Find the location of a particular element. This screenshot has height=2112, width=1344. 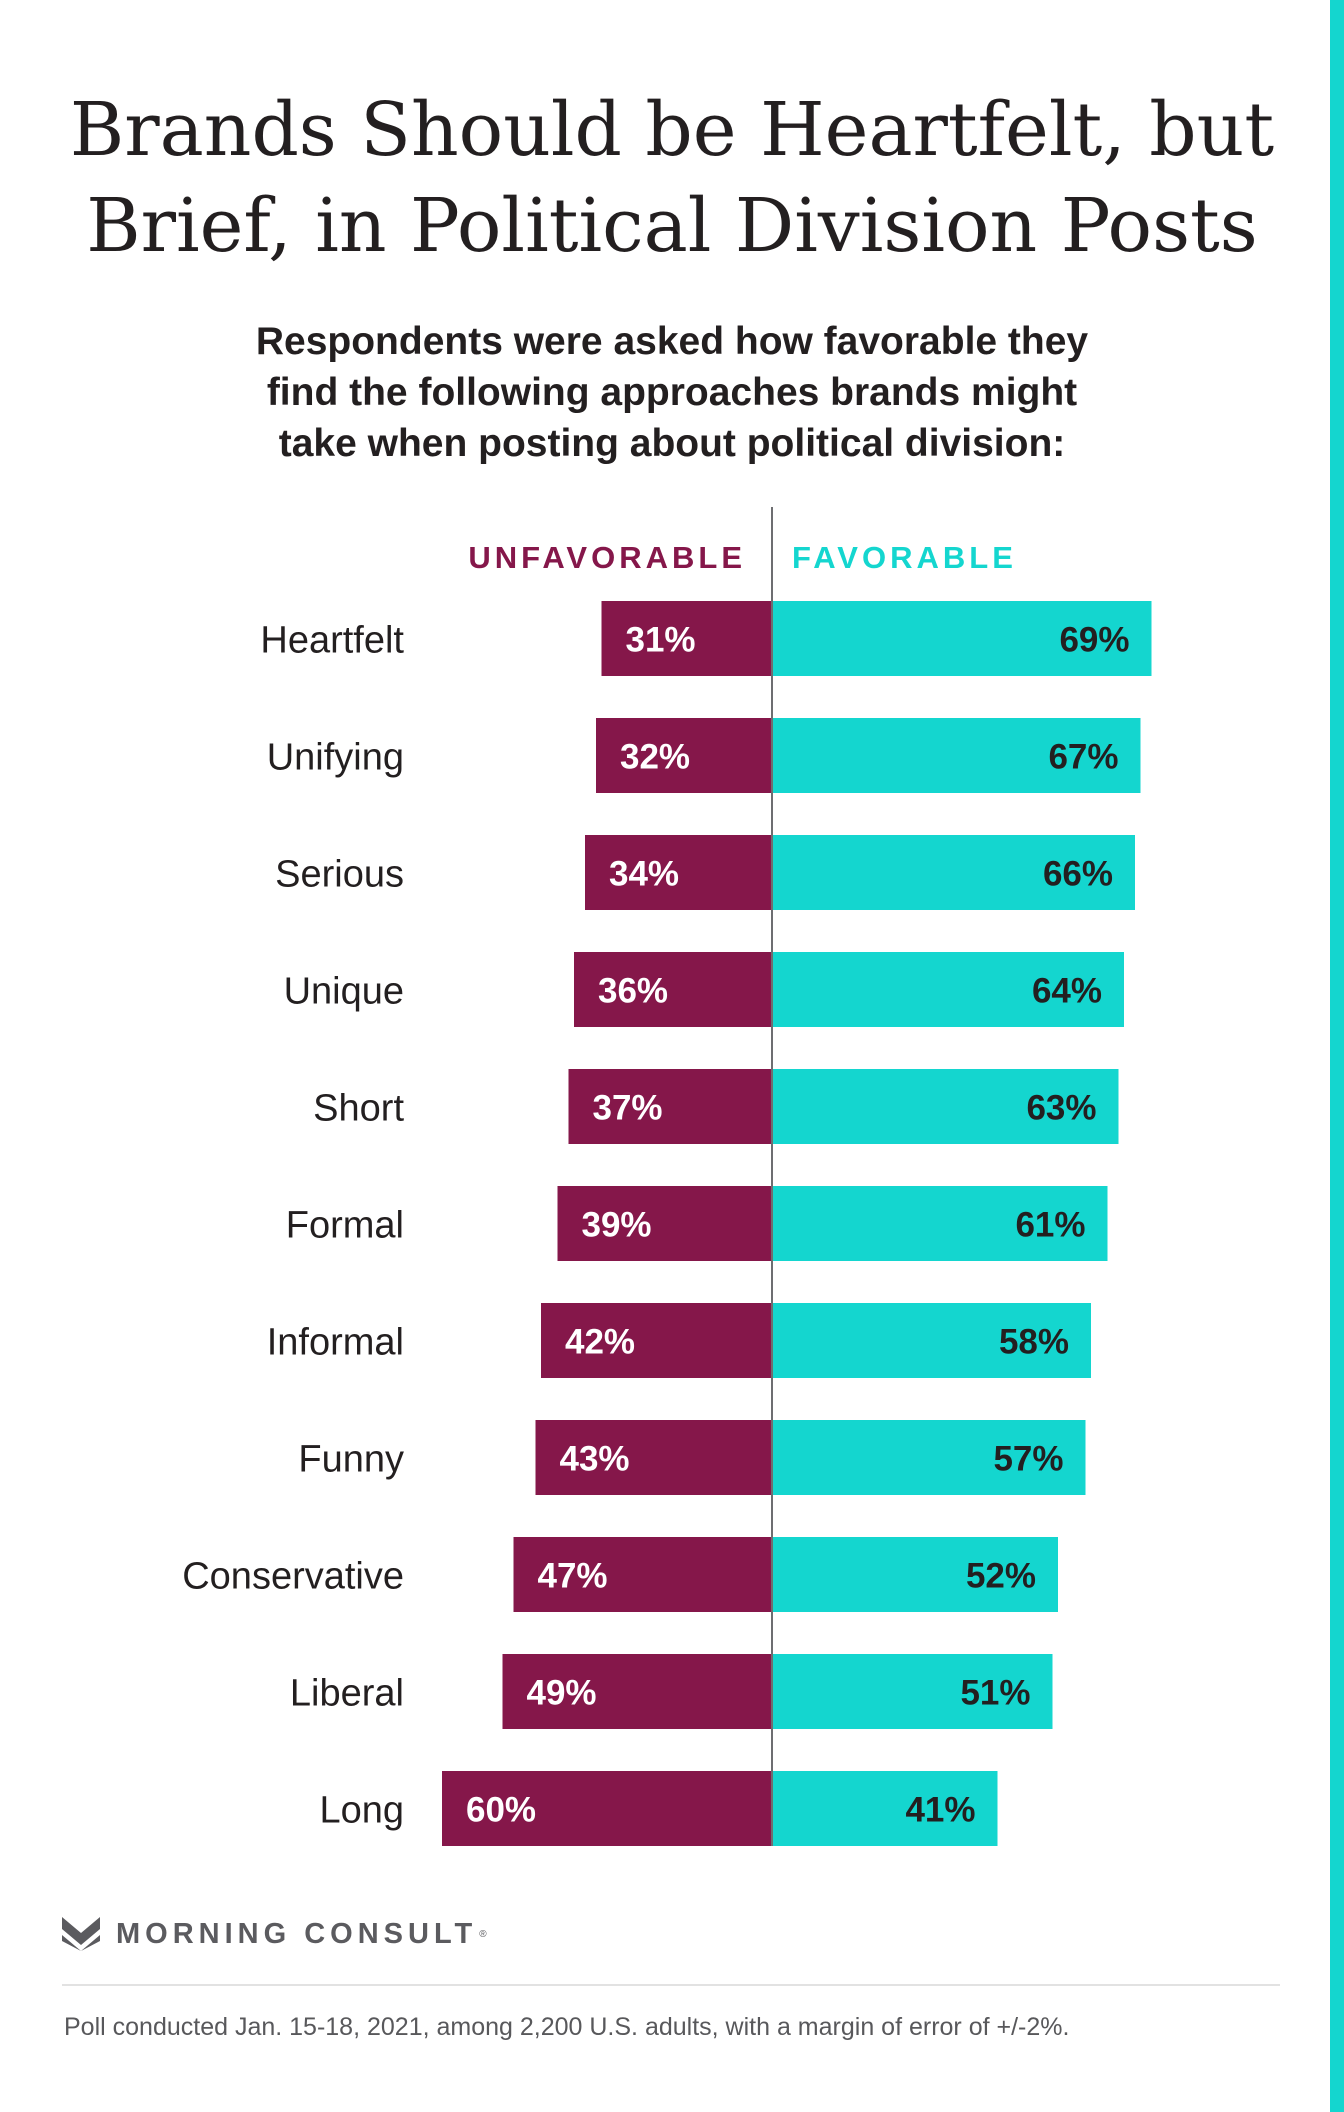

registered-mark: ® is located at coordinates (483, 1934).